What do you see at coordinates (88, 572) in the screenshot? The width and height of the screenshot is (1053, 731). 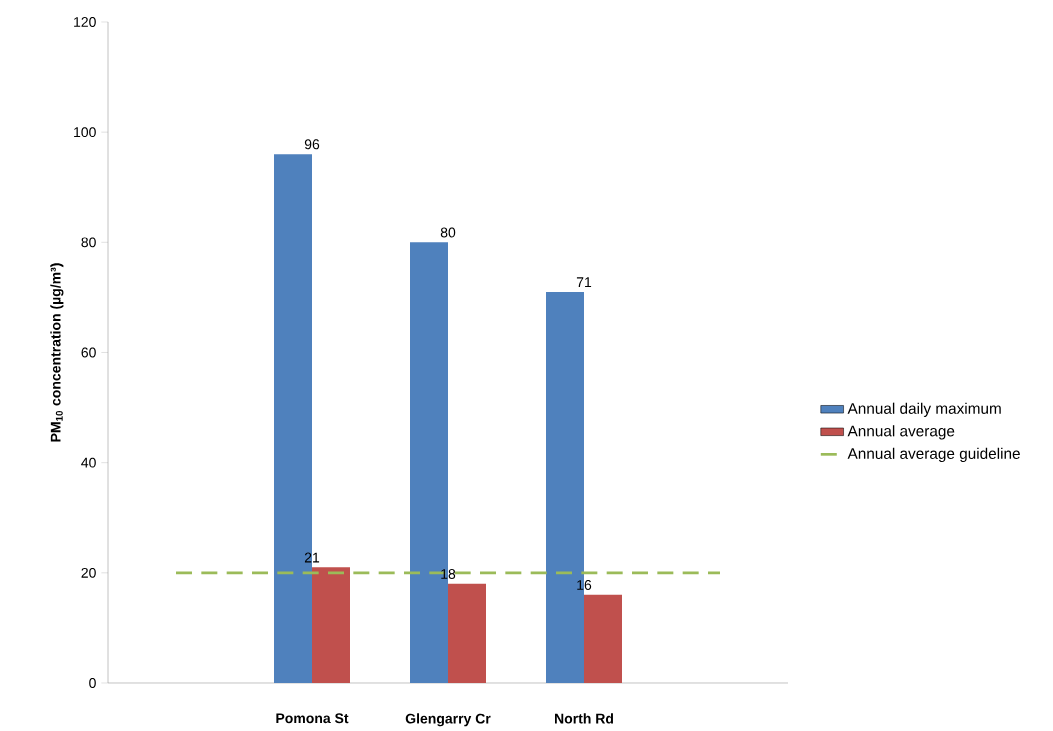 I see `y-tick-label: 20` at bounding box center [88, 572].